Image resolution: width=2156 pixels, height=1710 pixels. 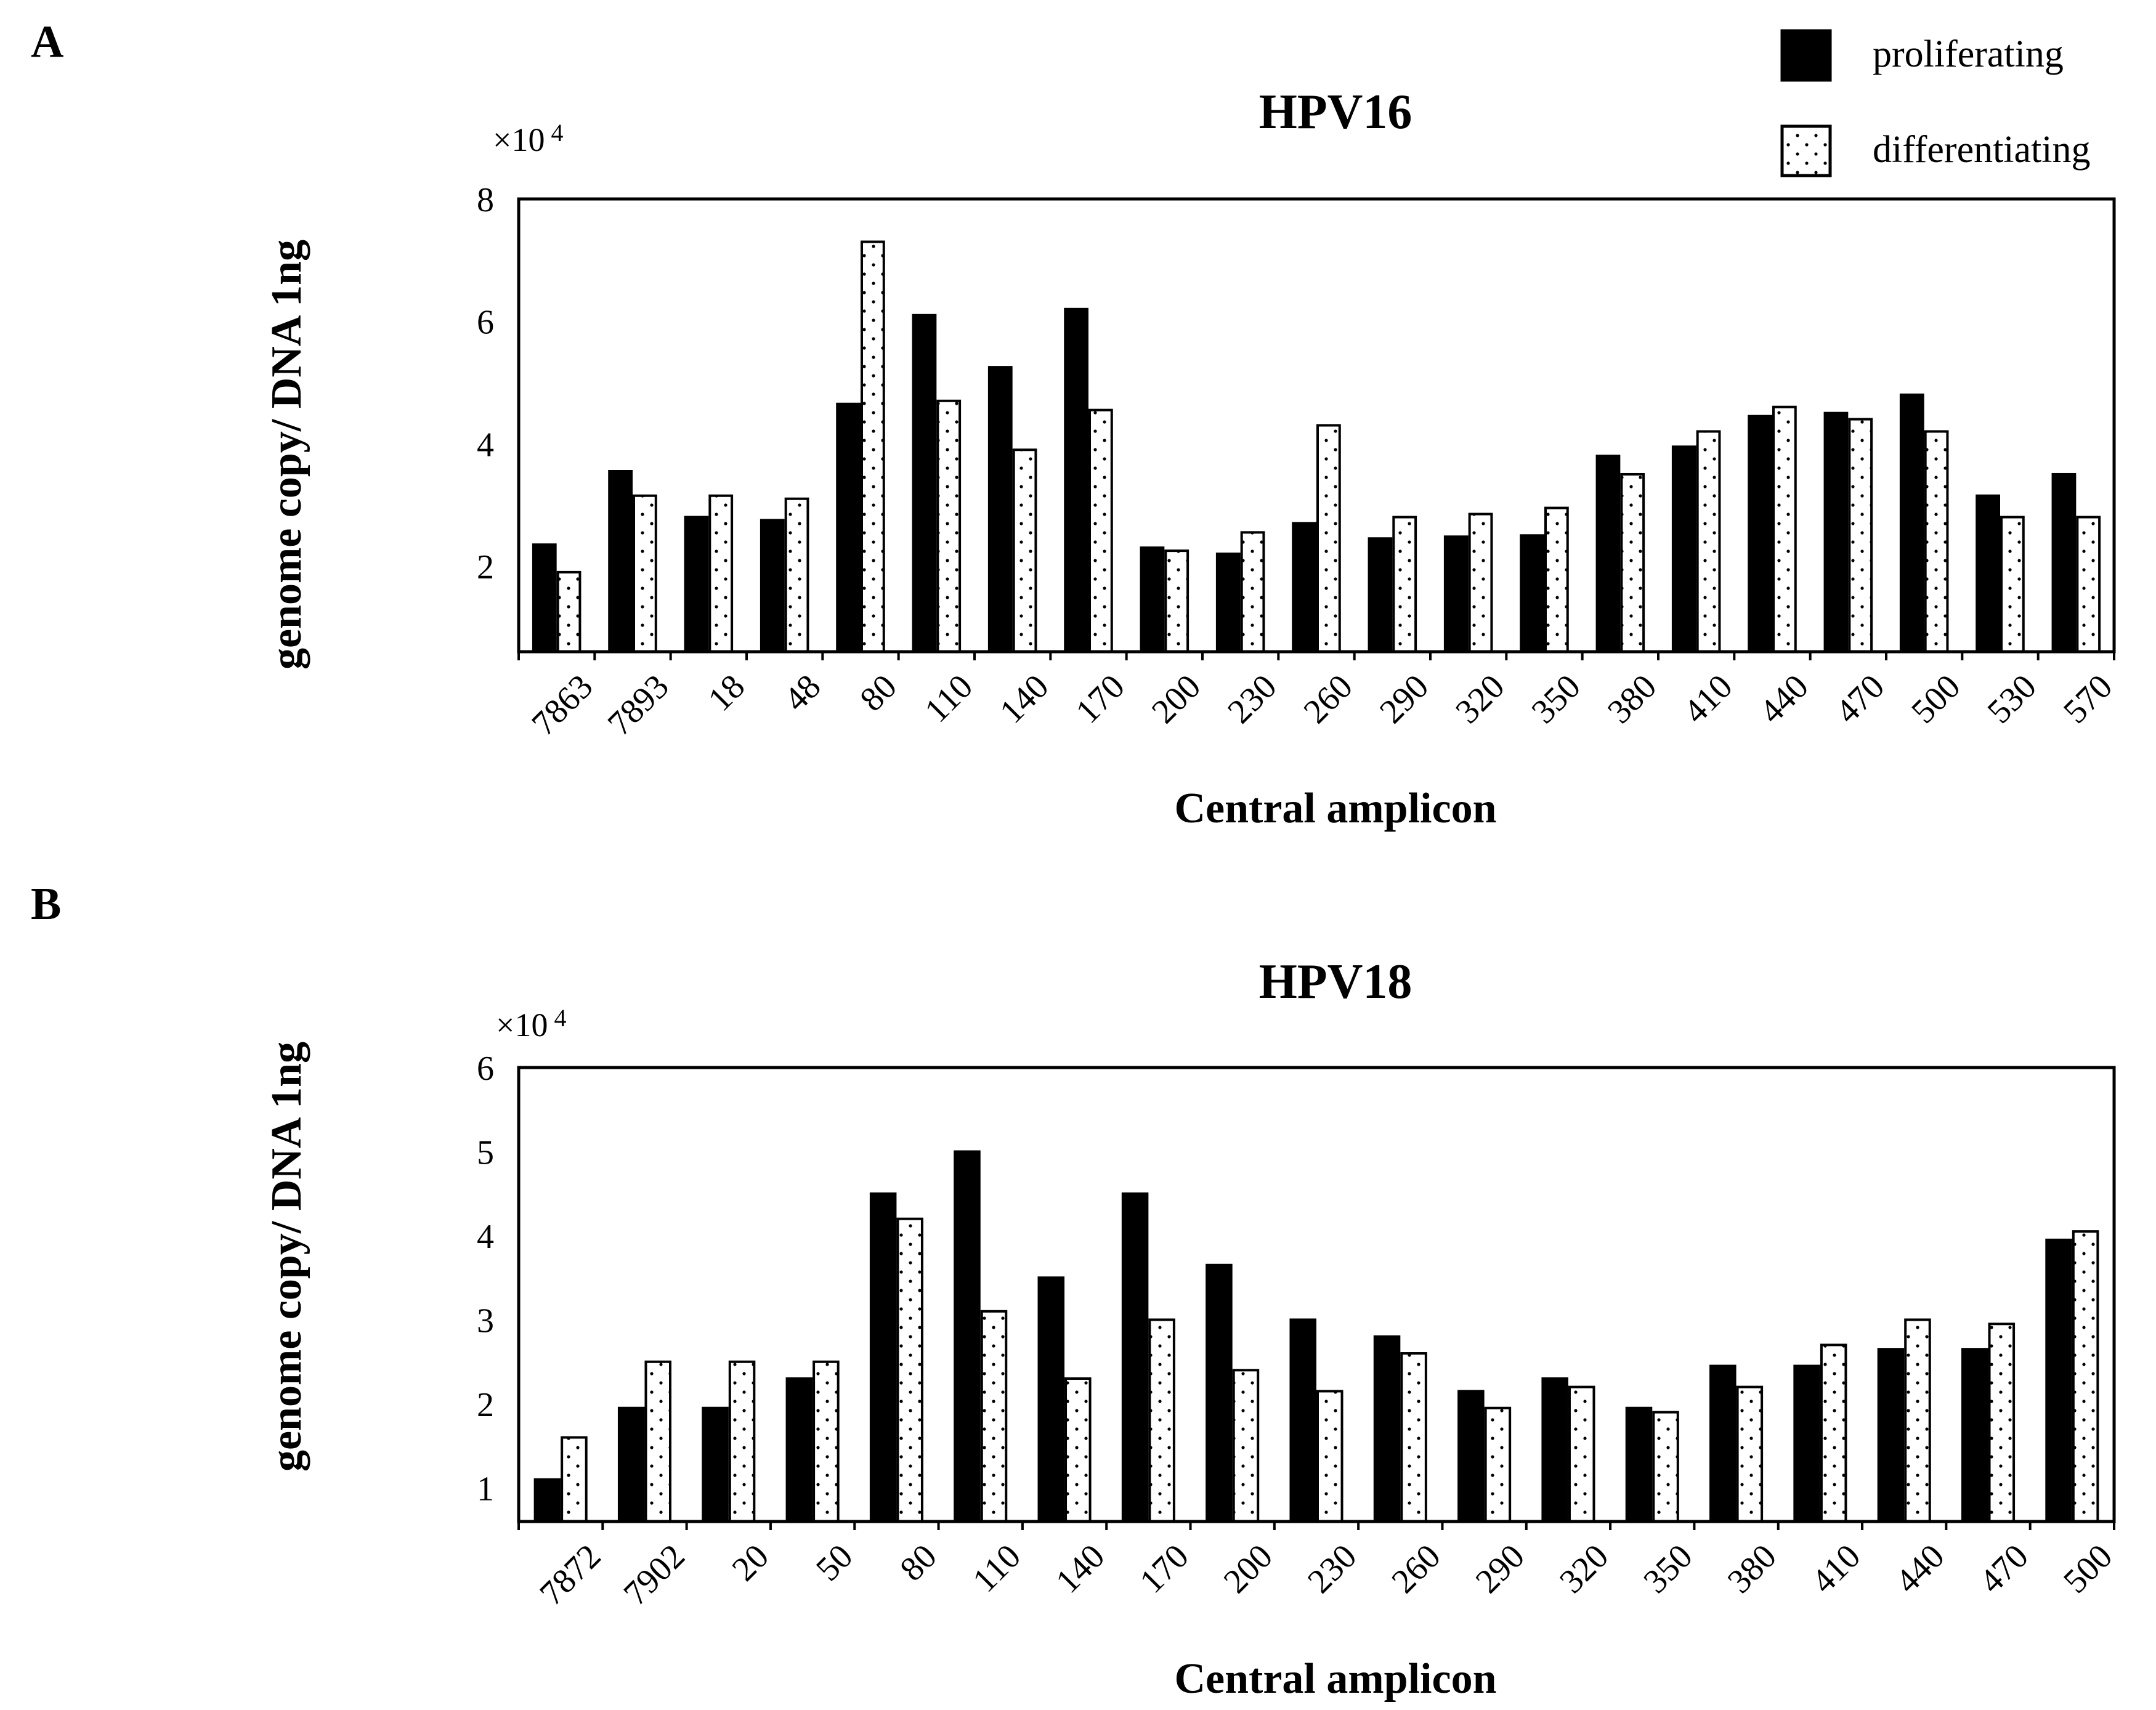 What do you see at coordinates (1176, 699) in the screenshot?
I see `x-tick-label: 200` at bounding box center [1176, 699].